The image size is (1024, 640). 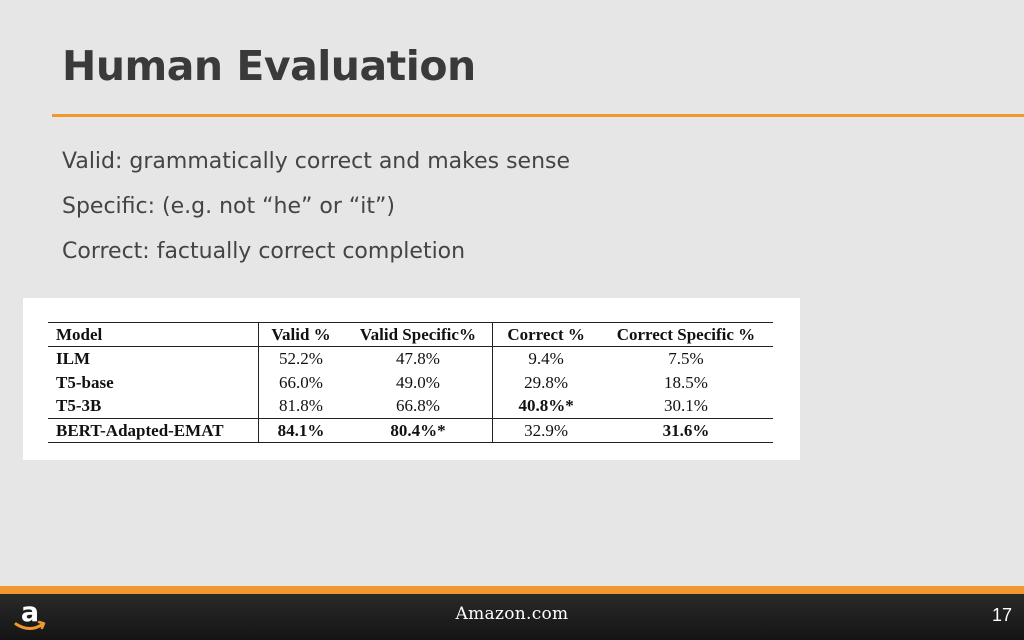 What do you see at coordinates (418, 382) in the screenshot?
I see `cell-valid-specific: 49.0%` at bounding box center [418, 382].